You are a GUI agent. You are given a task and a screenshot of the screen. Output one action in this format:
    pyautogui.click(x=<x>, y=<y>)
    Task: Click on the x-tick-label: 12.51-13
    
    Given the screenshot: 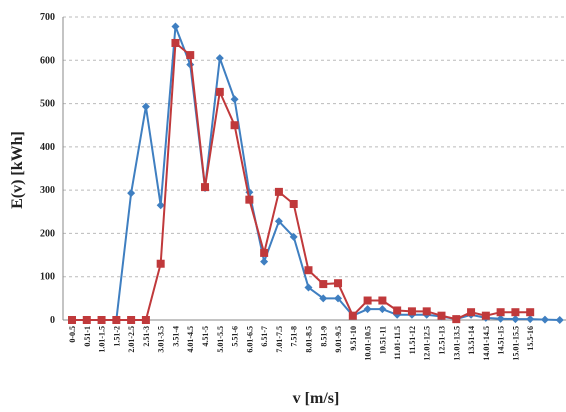 What is the action you would take?
    pyautogui.click(x=442, y=340)
    